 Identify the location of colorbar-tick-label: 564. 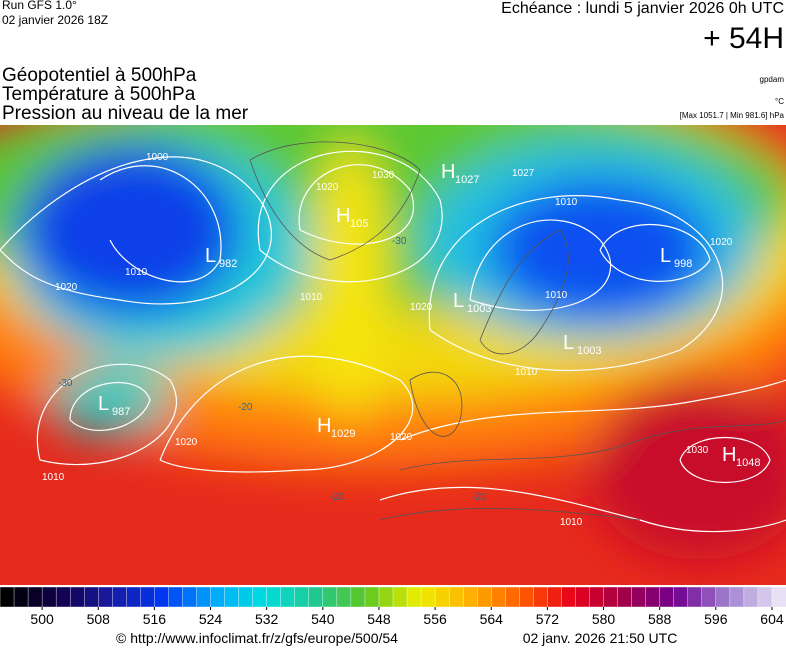
(492, 619).